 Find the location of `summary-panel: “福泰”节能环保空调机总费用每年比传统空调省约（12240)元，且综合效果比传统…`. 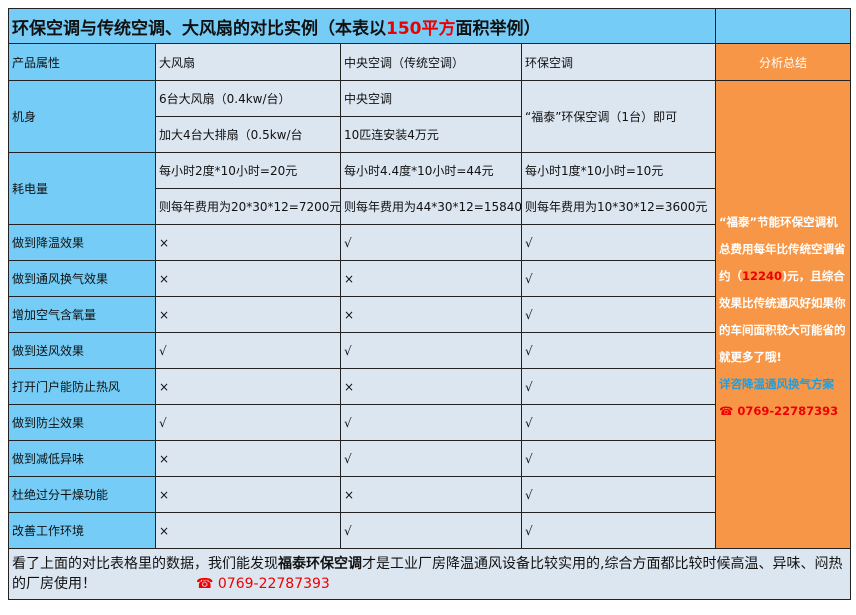

summary-panel: “福泰”节能环保空调机总费用每年比传统空调省约（12240)元，且综合效果比传统… is located at coordinates (783, 314).